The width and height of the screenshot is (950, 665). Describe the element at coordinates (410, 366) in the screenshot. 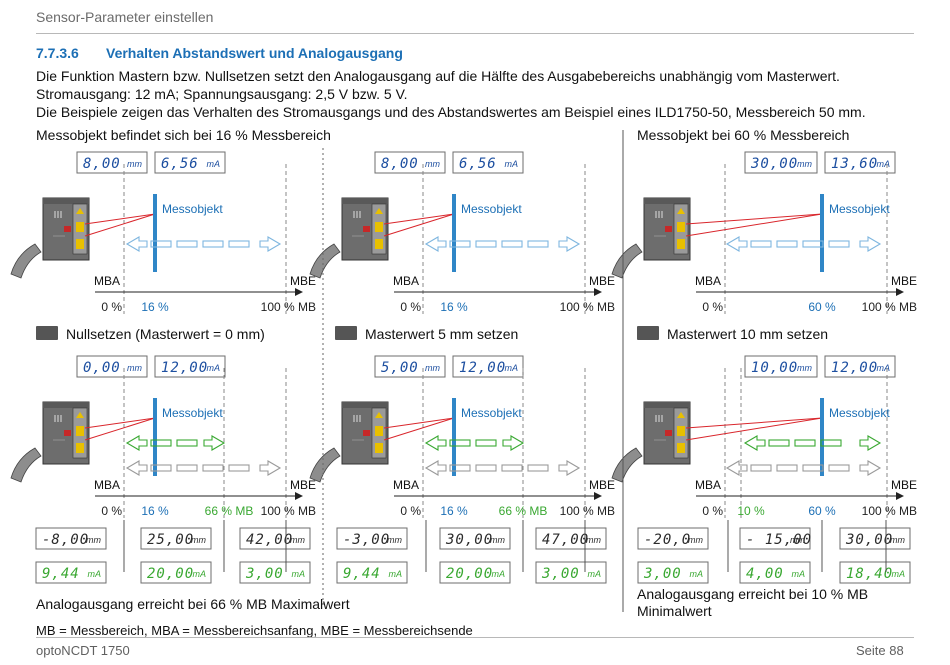

I see `lcd-b-mid-mm-frame` at that location.